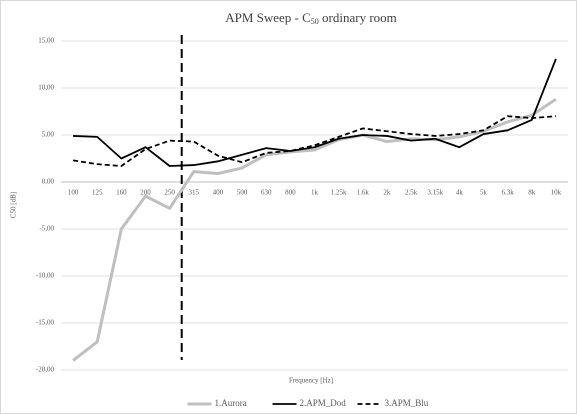 The height and width of the screenshot is (414, 577). What do you see at coordinates (145, 193) in the screenshot?
I see `x-tick-label: 200` at bounding box center [145, 193].